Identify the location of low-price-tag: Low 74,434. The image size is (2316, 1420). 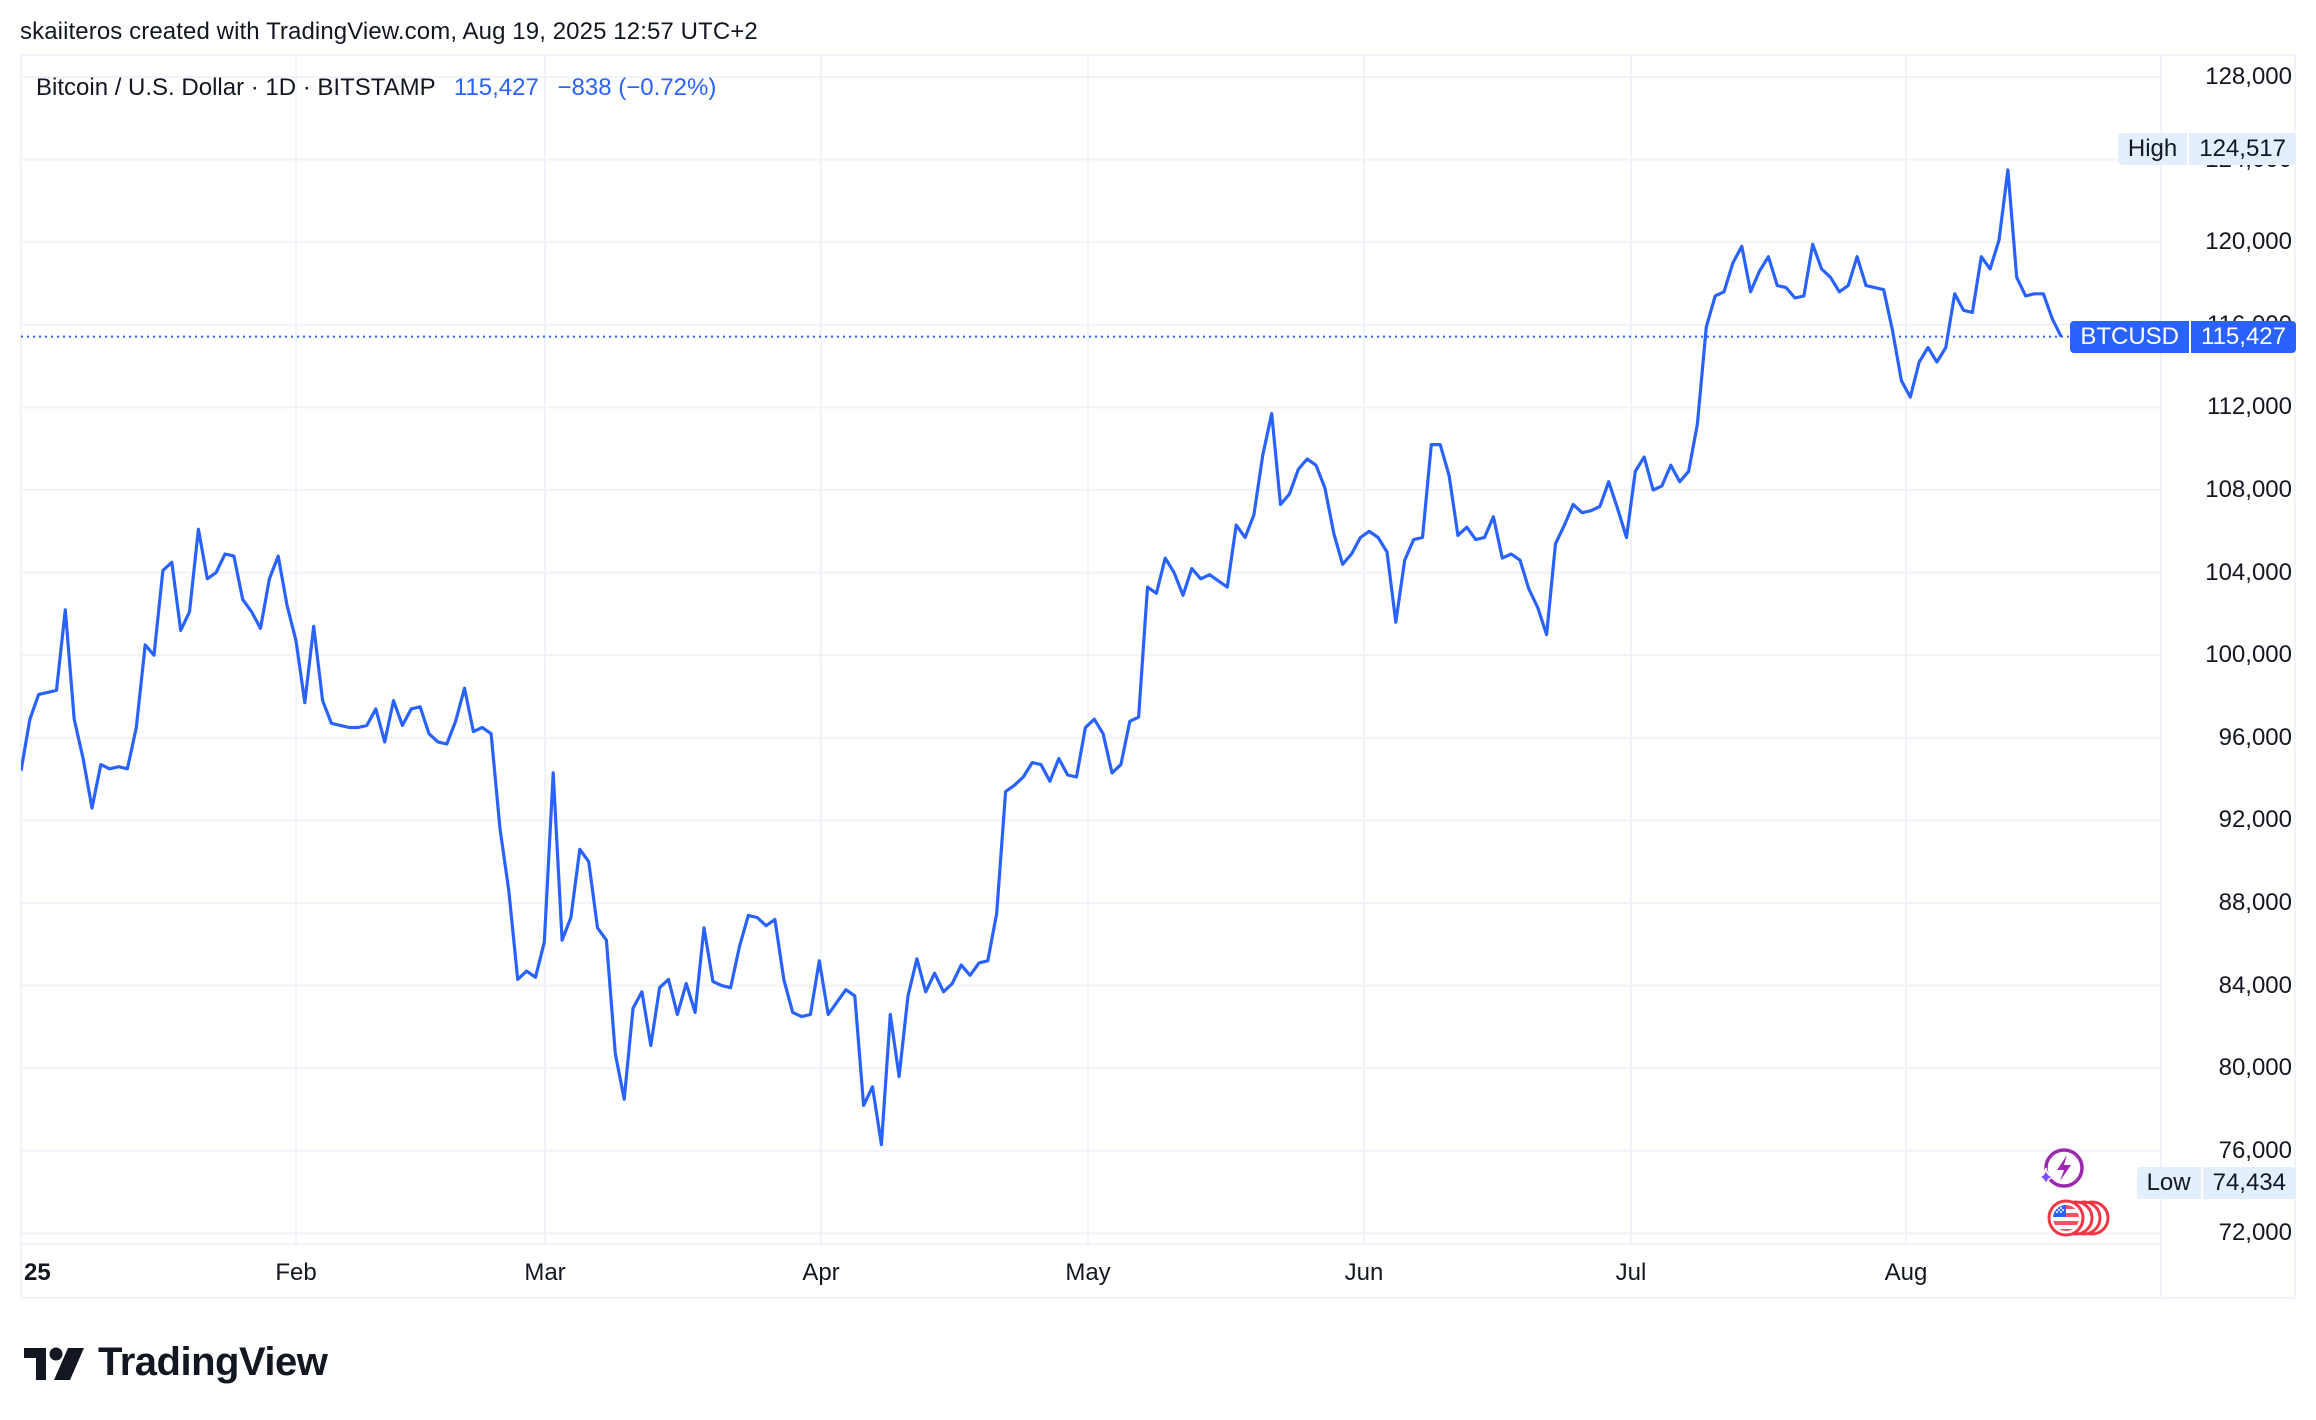
(2216, 1183).